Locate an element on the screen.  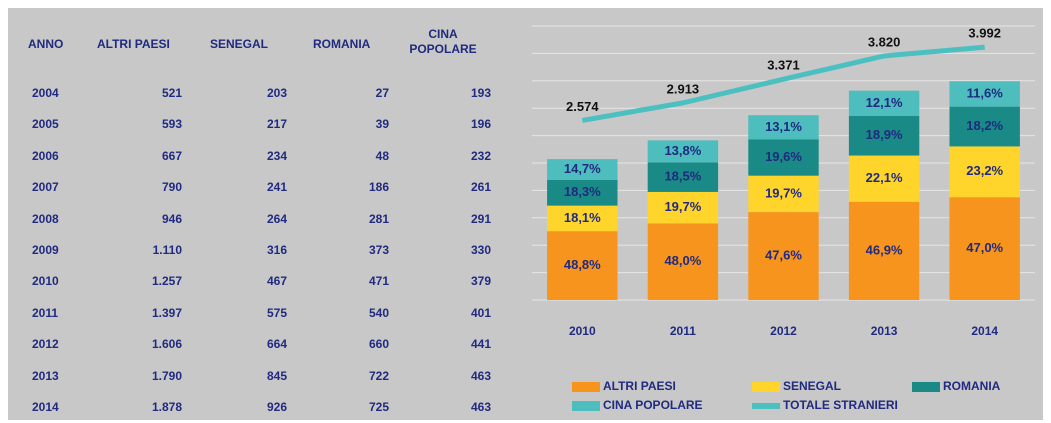
table-cell: 379 is located at coordinates (480, 281).